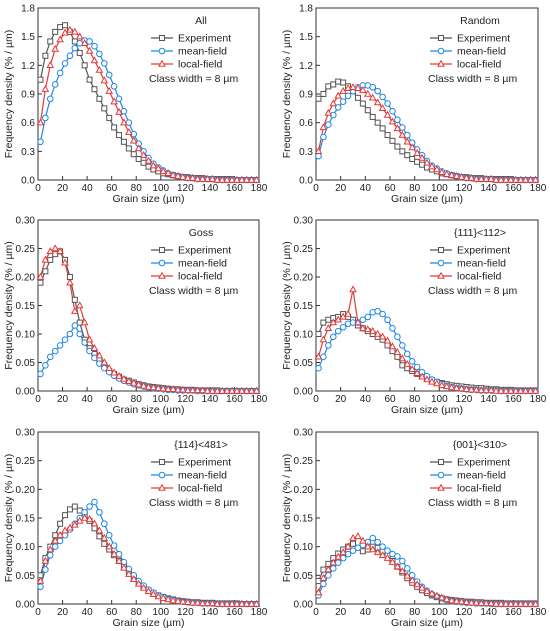  Describe the element at coordinates (26, 249) in the screenshot. I see `y-tick-label: 0.25` at that location.